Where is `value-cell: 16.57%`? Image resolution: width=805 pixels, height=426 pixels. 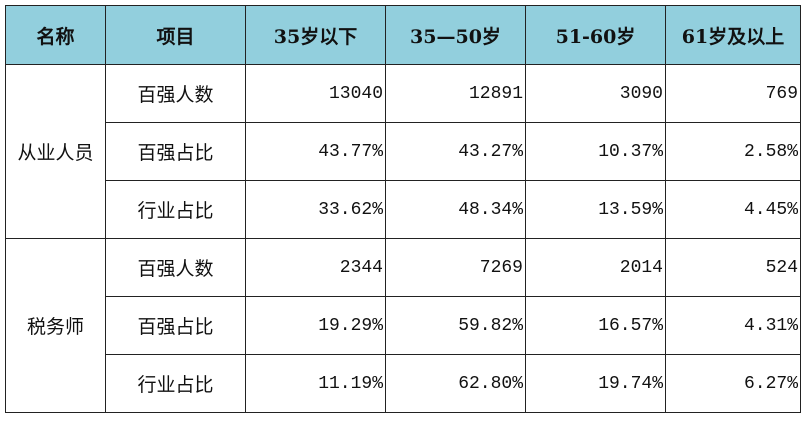
value-cell: 16.57% is located at coordinates (595, 325).